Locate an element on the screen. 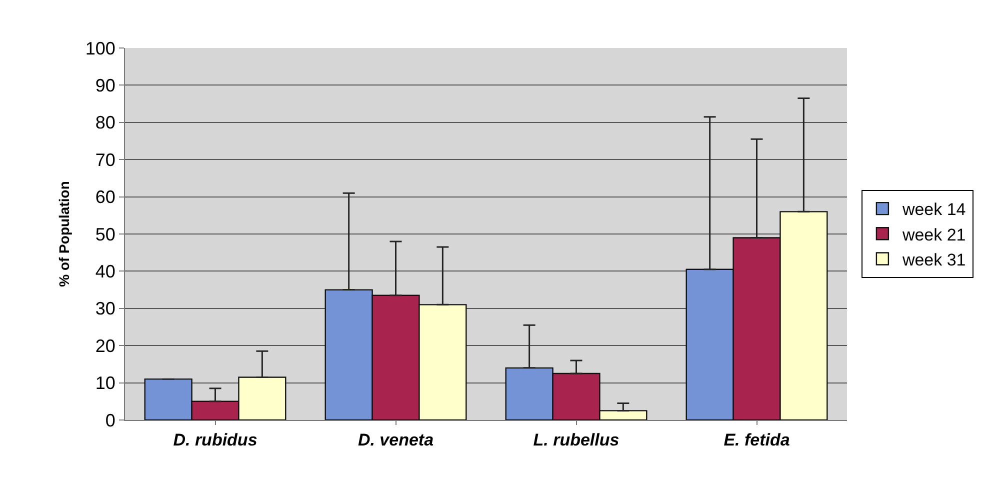 The width and height of the screenshot is (997, 486). y-tick-label: 100 is located at coordinates (100, 48).